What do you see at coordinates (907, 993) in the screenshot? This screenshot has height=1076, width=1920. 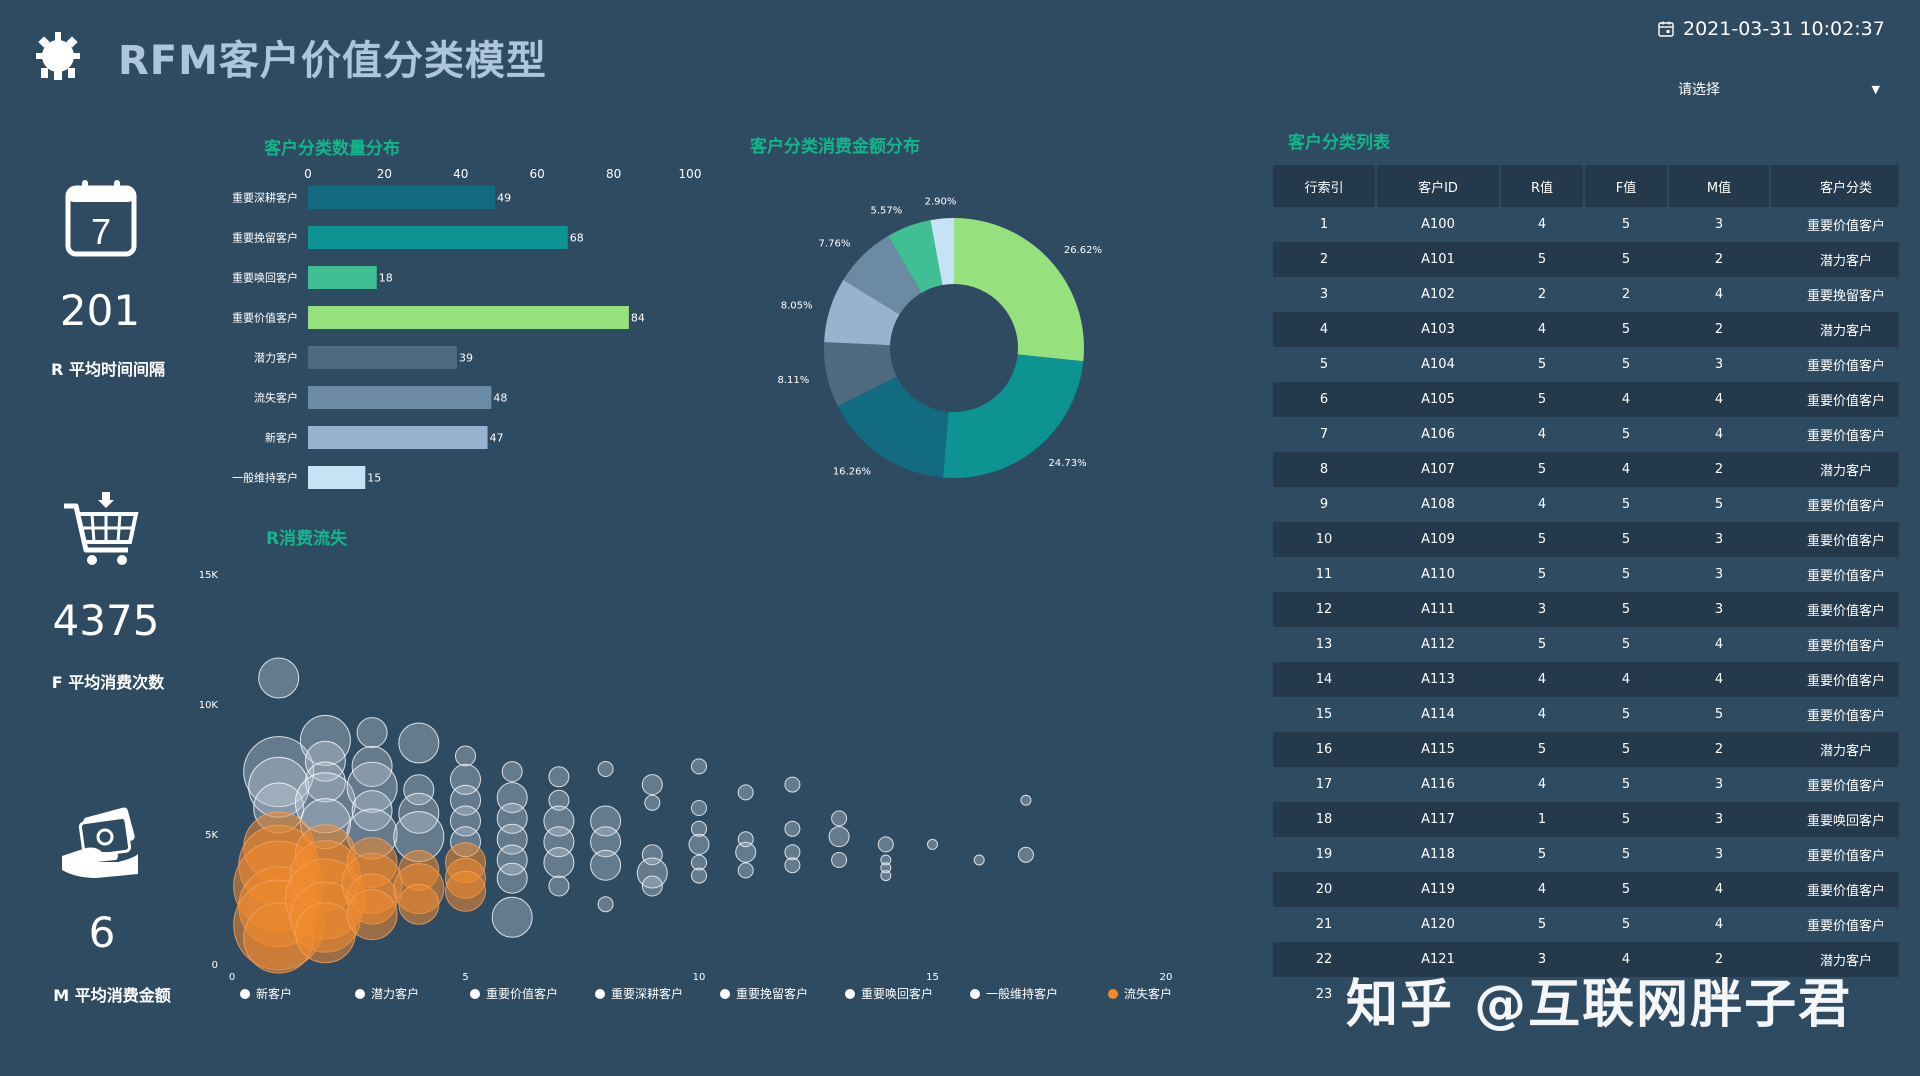 I see `legend-item-5: 重要唤回客户` at bounding box center [907, 993].